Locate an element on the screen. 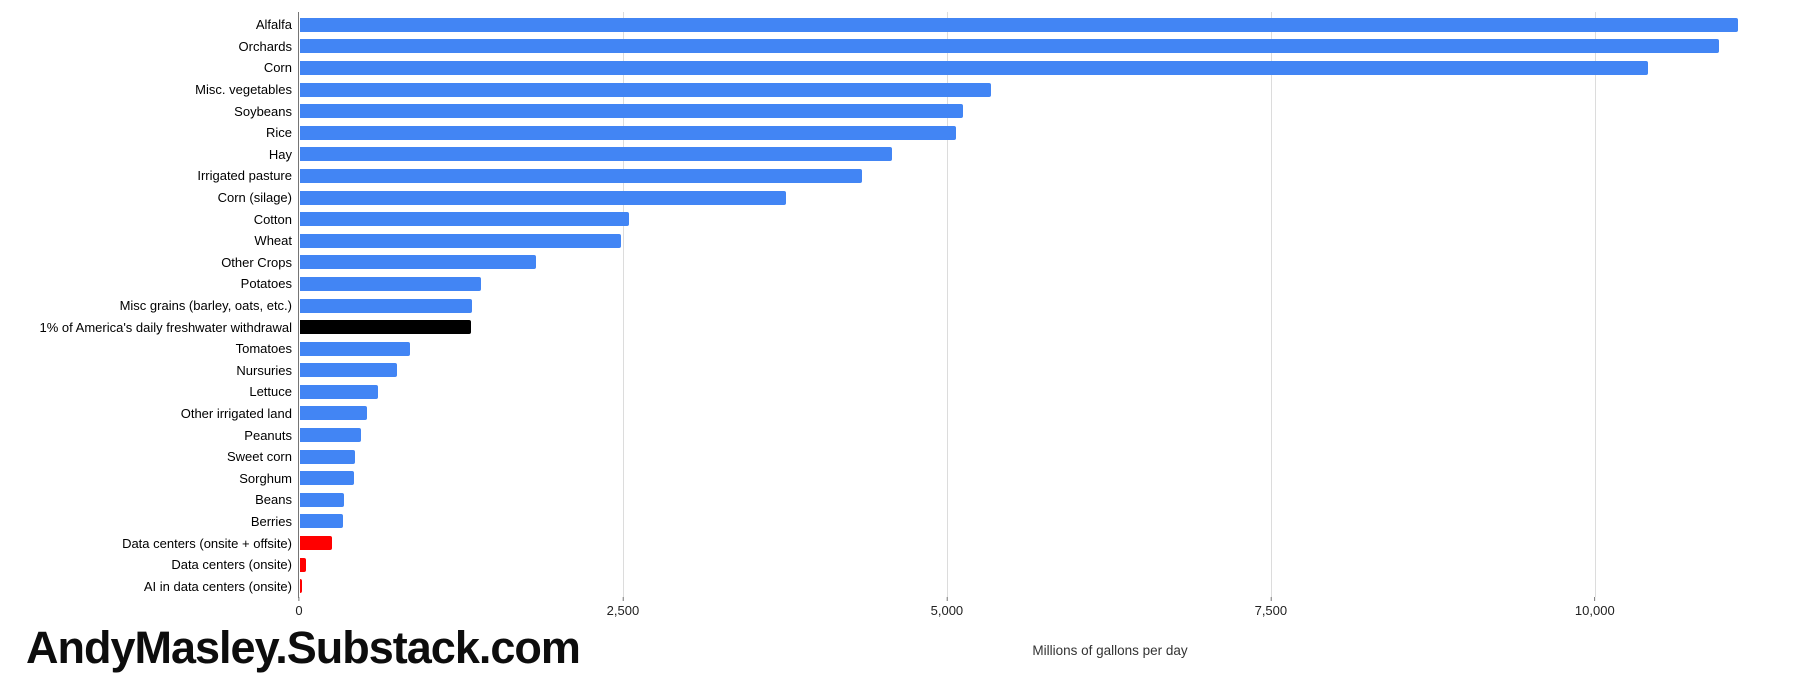 This screenshot has width=1819, height=680. category-label: Sweet corn is located at coordinates (259, 457).